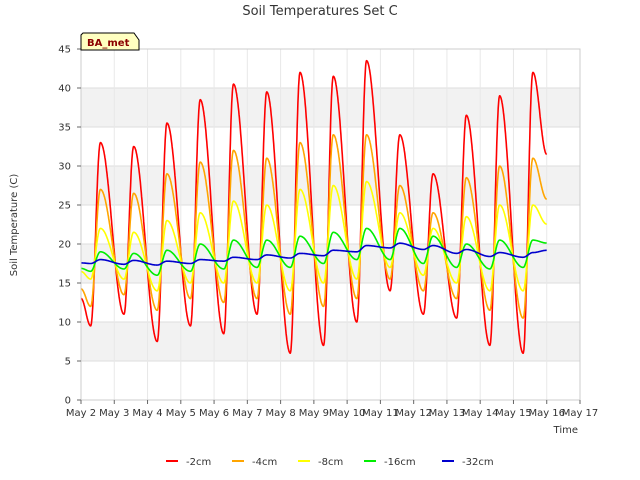  What do you see at coordinates (64, 323) in the screenshot?
I see `y-tick-label: 10` at bounding box center [64, 323].